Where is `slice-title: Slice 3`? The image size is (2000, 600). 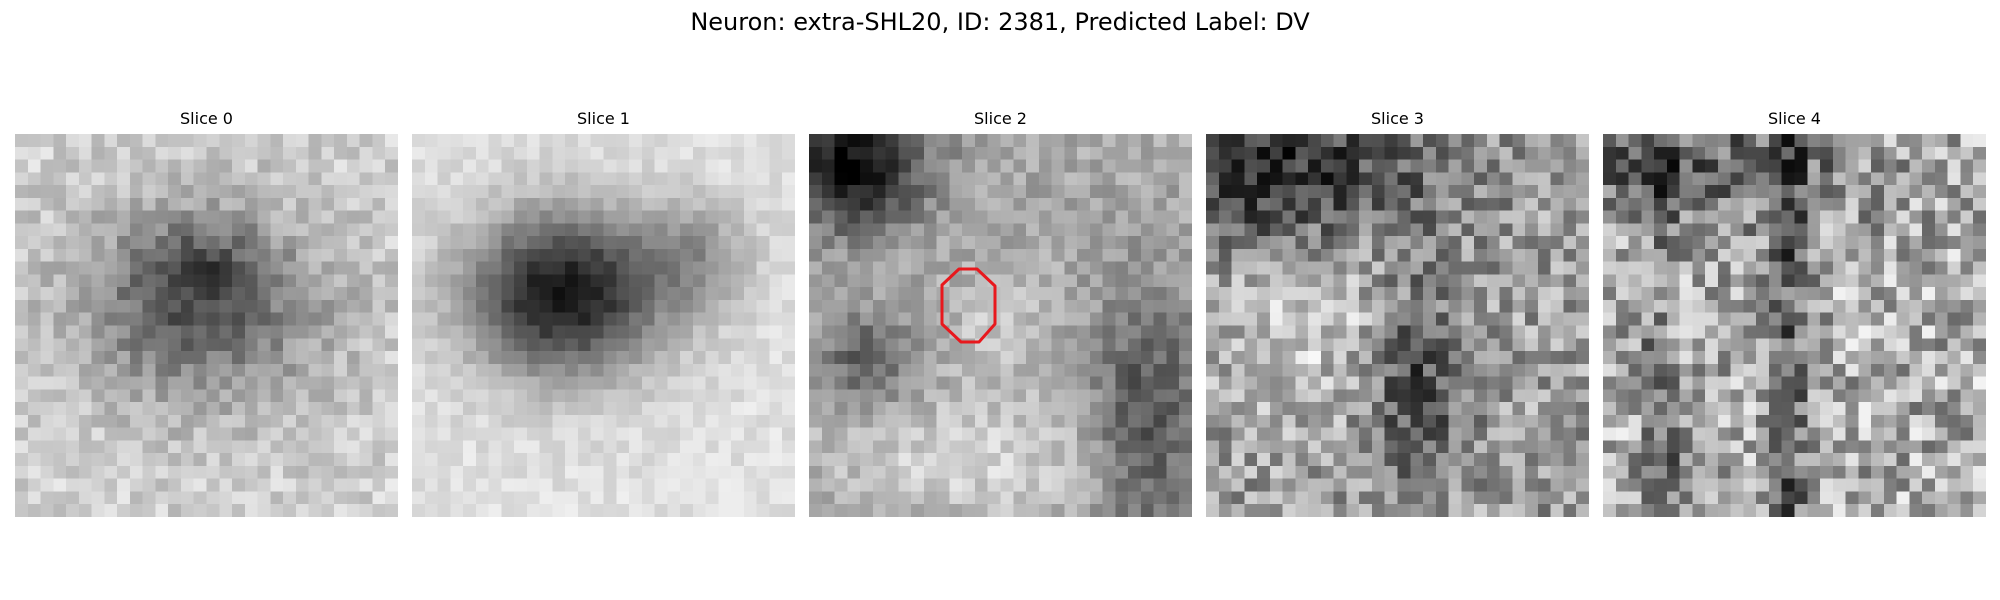
slice-title: Slice 3 is located at coordinates (1397, 118).